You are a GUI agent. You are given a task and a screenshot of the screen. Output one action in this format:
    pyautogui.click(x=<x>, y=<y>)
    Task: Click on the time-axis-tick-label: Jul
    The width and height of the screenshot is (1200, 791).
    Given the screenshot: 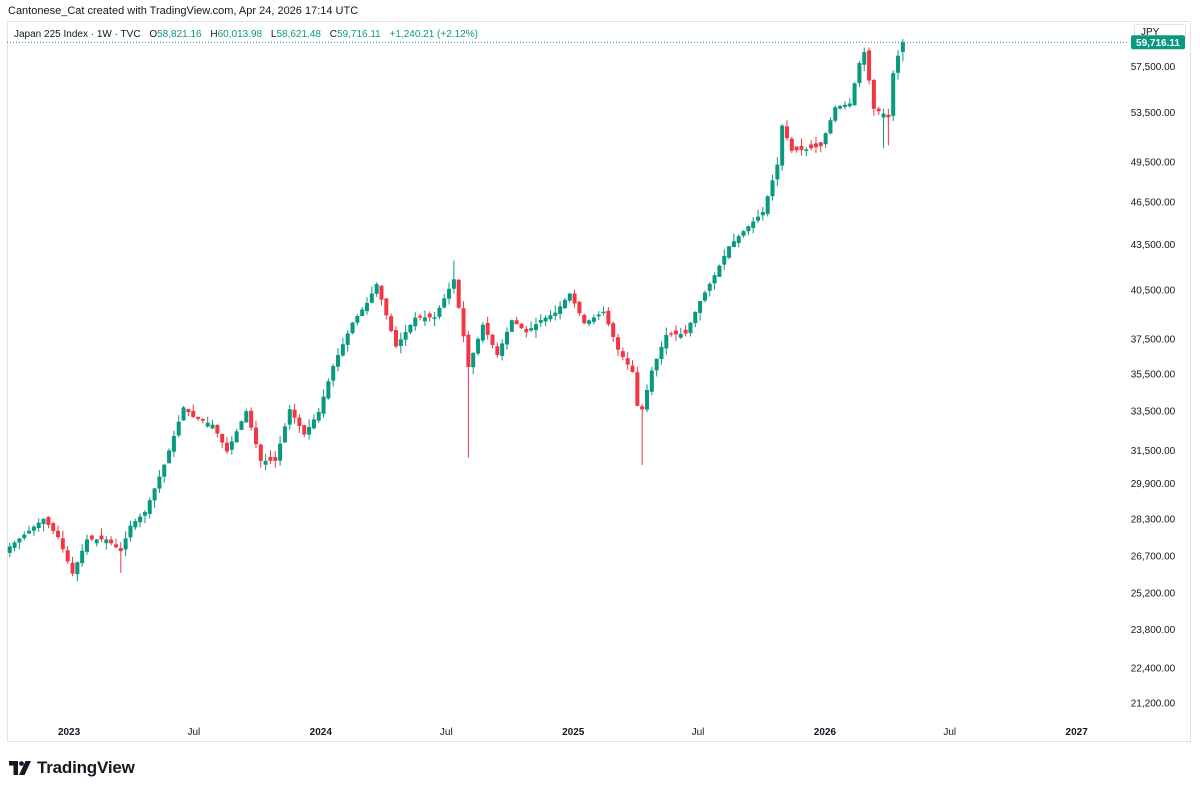 What is the action you would take?
    pyautogui.click(x=949, y=732)
    